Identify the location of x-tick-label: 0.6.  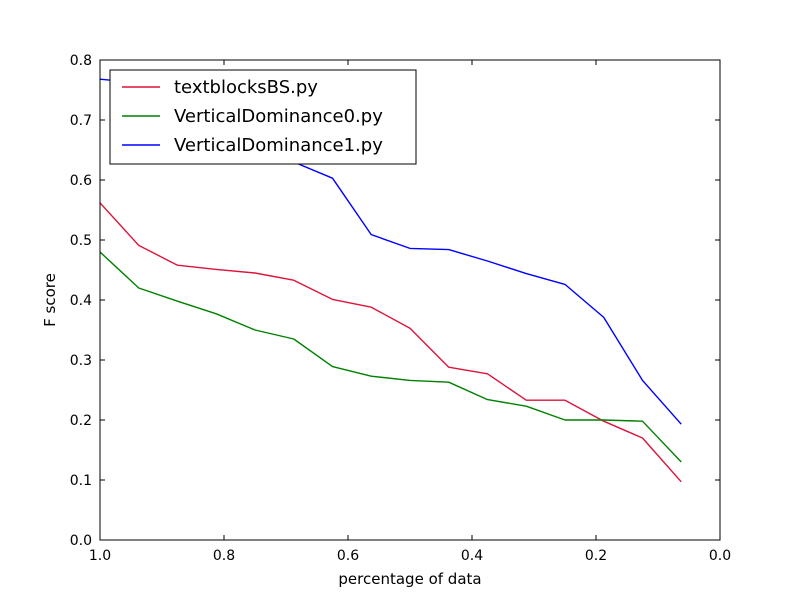
(348, 556).